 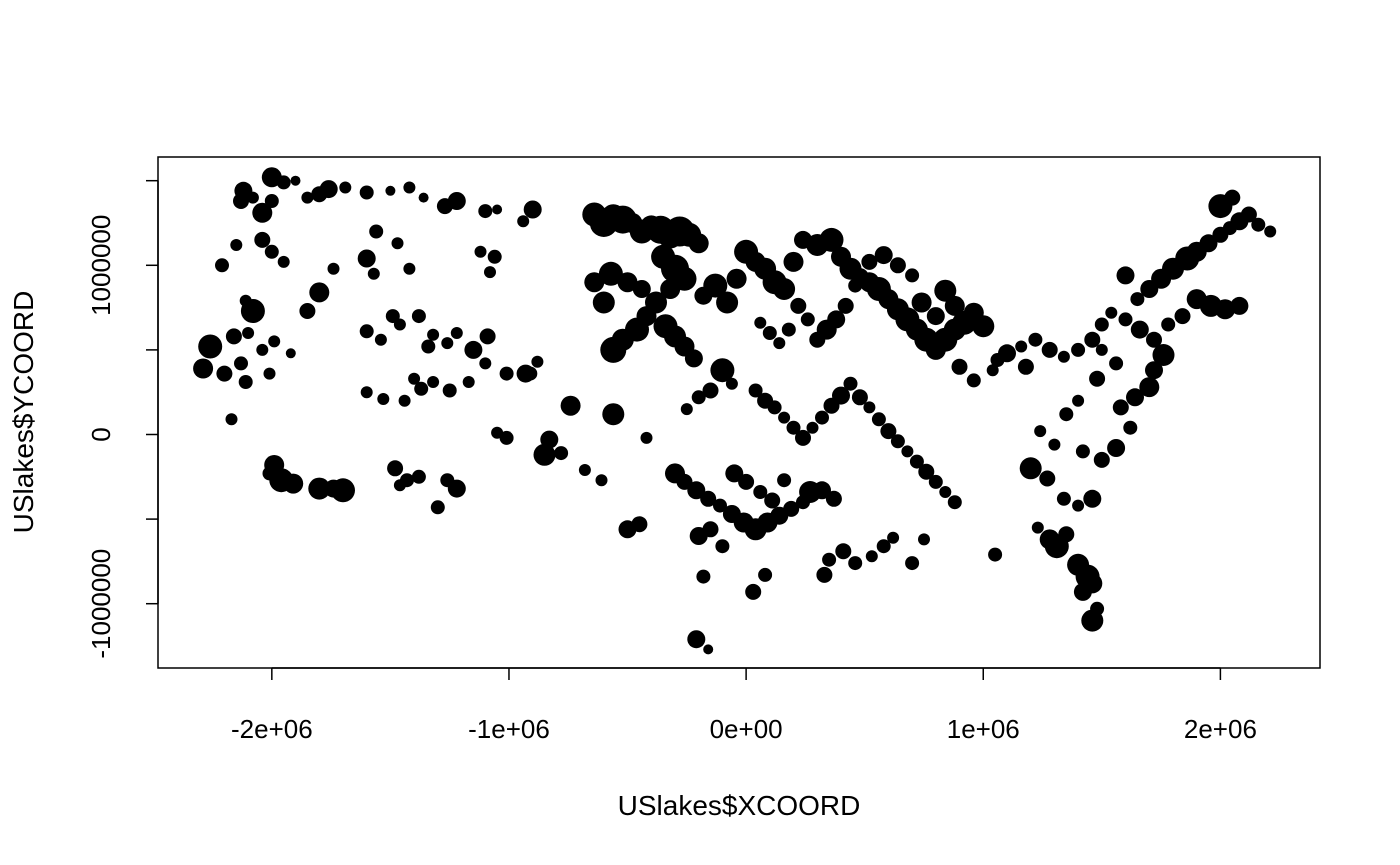 What do you see at coordinates (101, 604) in the screenshot?
I see `y-tick-label: -1000000` at bounding box center [101, 604].